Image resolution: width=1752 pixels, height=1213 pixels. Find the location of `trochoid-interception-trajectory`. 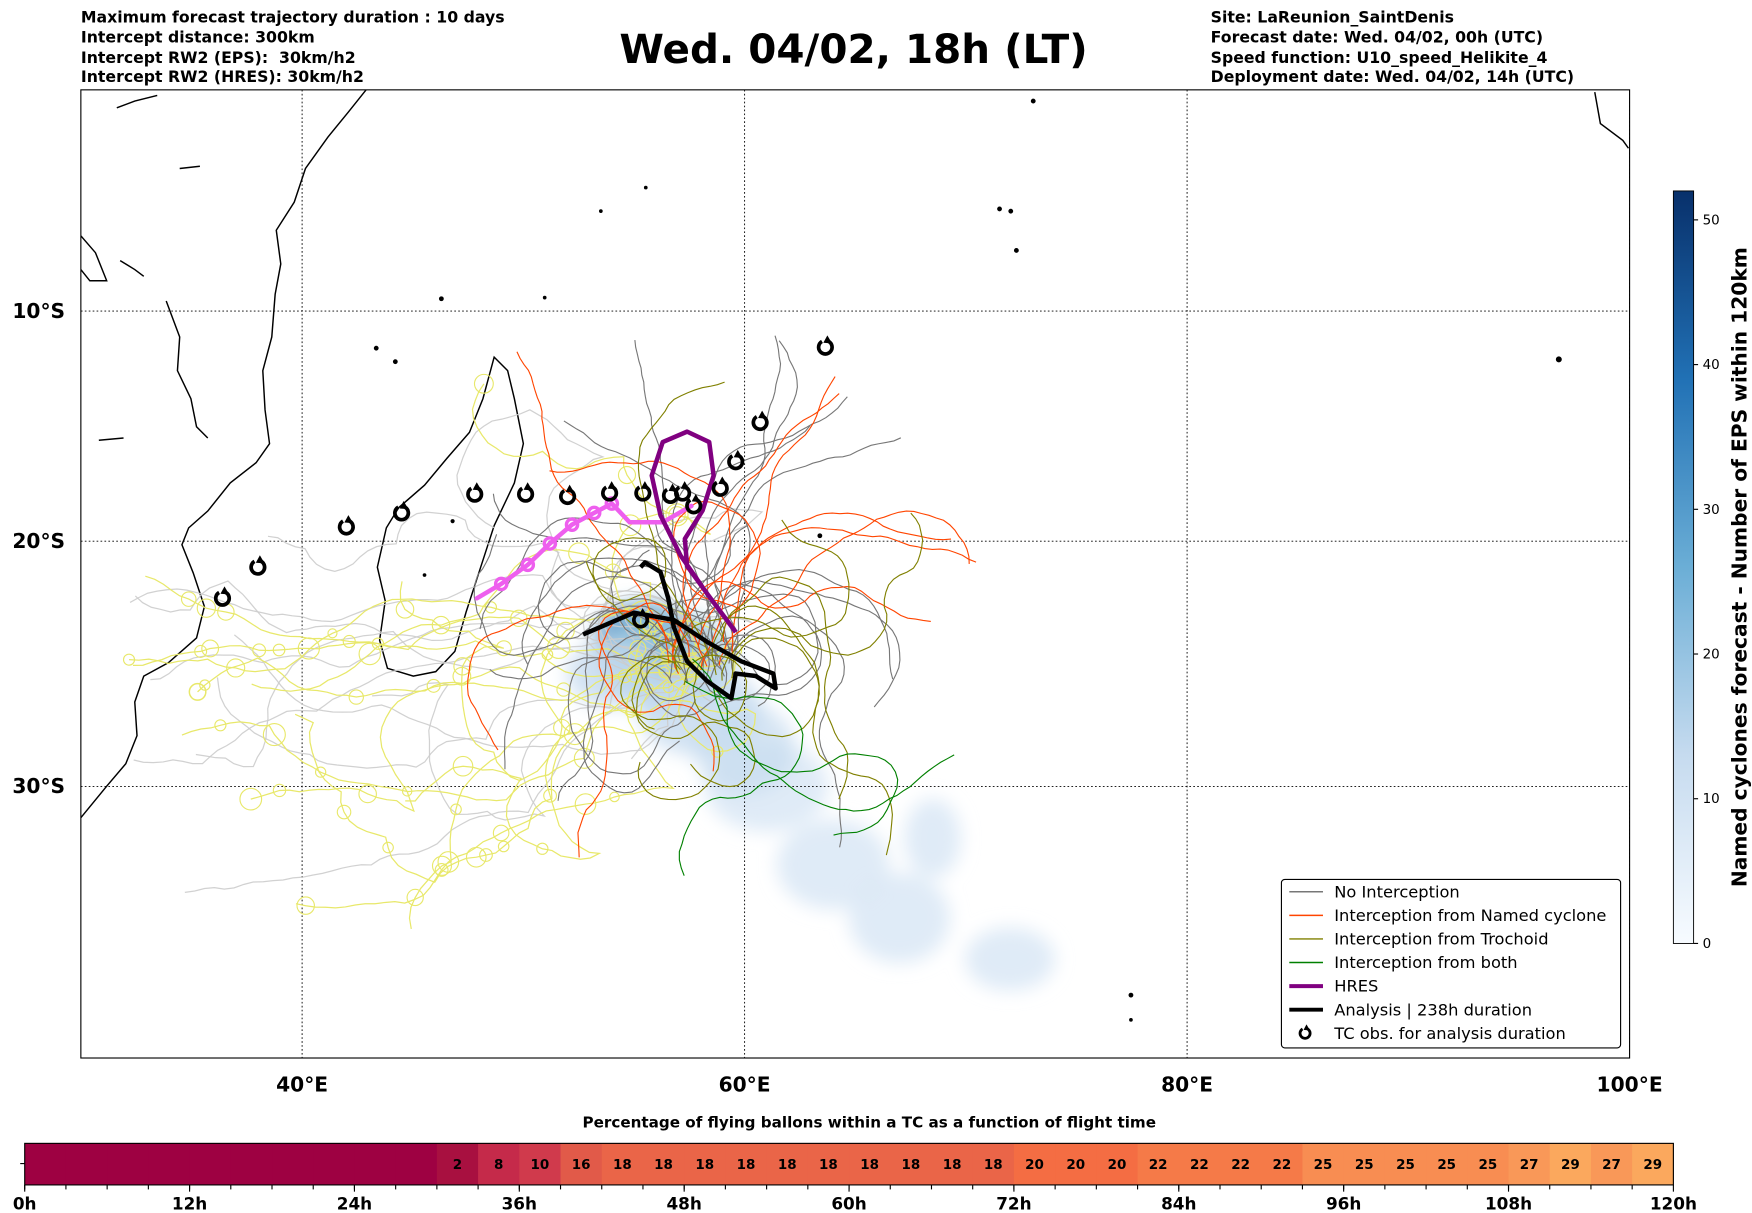

trochoid-interception-trajectory is located at coordinates (689, 692).